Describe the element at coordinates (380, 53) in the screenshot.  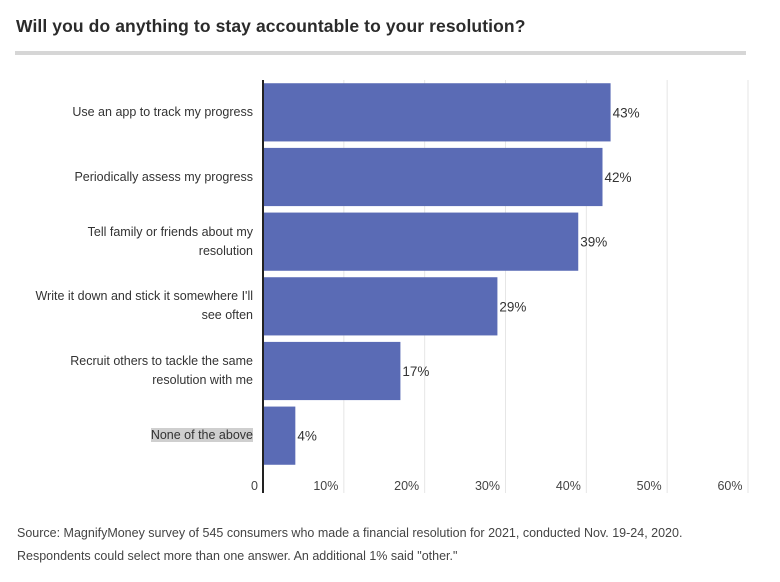
I see `title-divider` at that location.